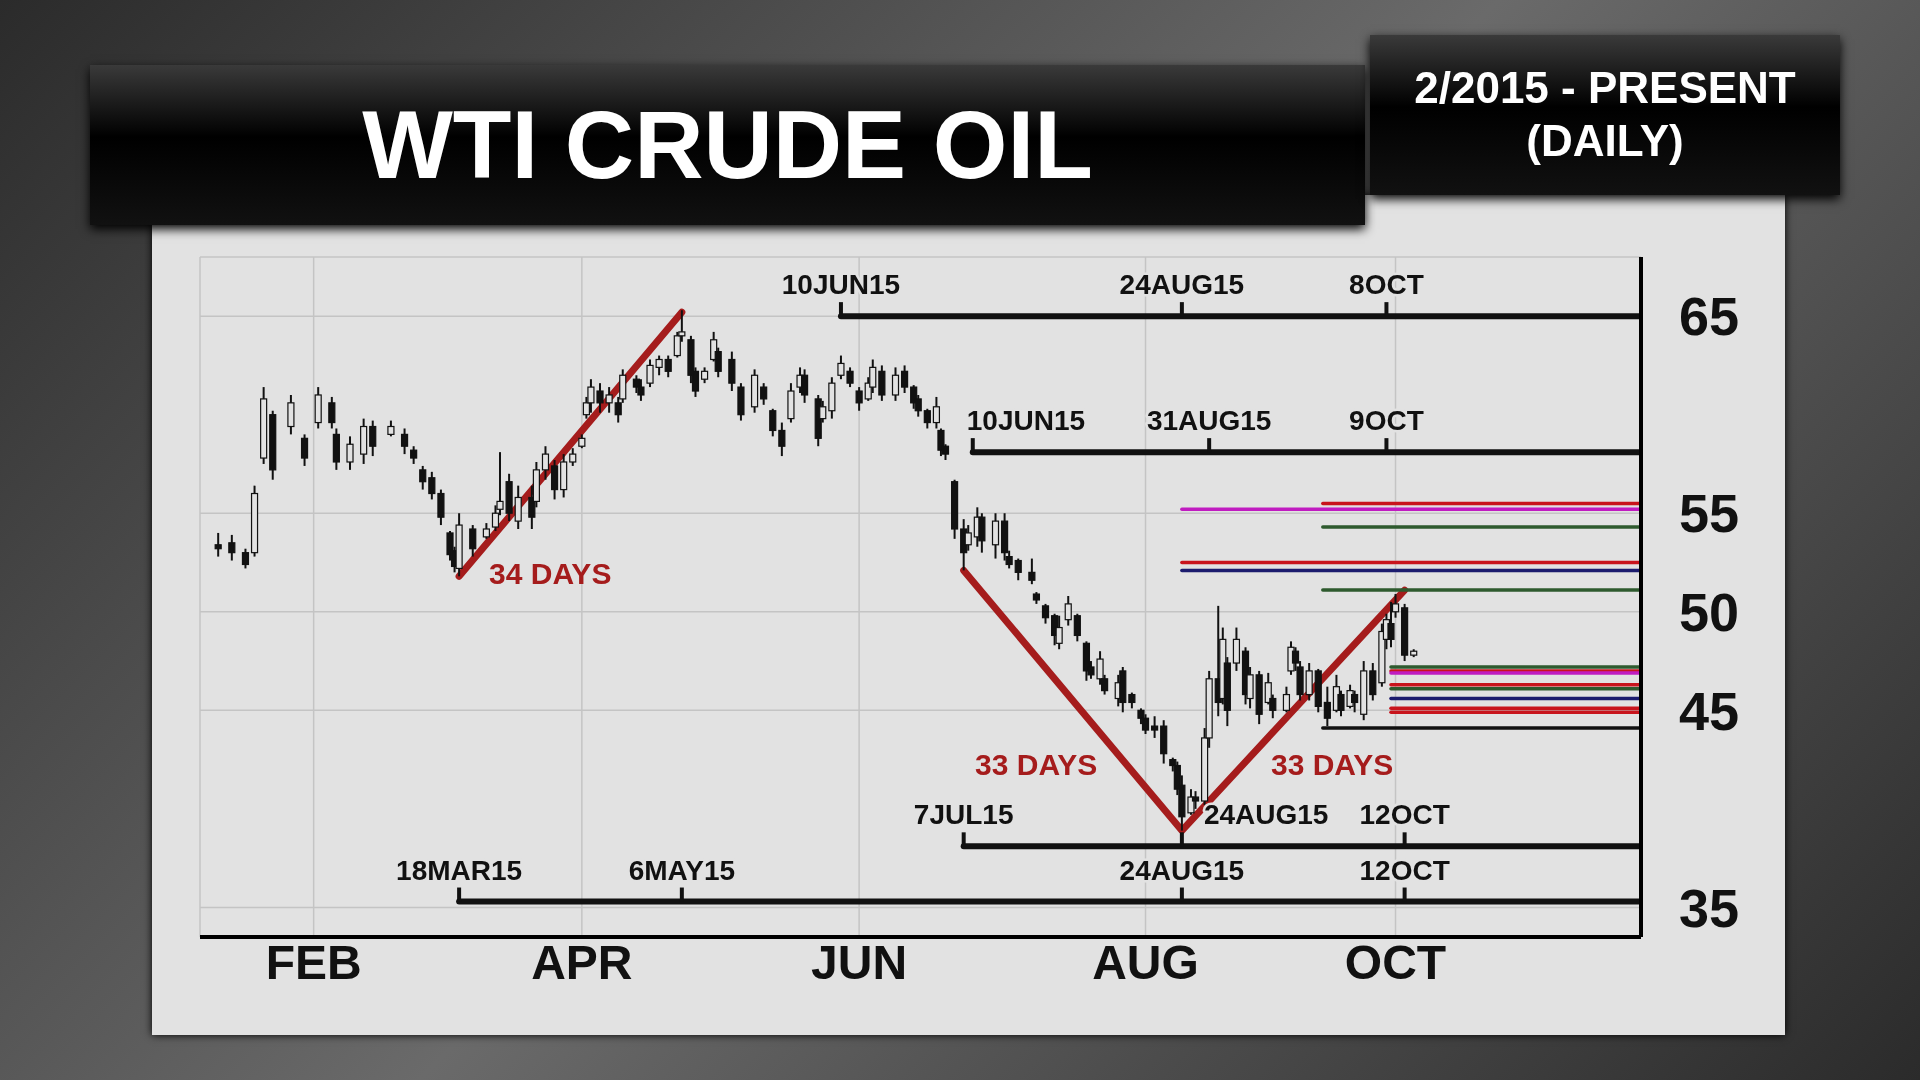 This screenshot has width=1920, height=1080. I want to click on chart-subtitle: 2/2015 - PRESENT (DAILY), so click(1605, 114).